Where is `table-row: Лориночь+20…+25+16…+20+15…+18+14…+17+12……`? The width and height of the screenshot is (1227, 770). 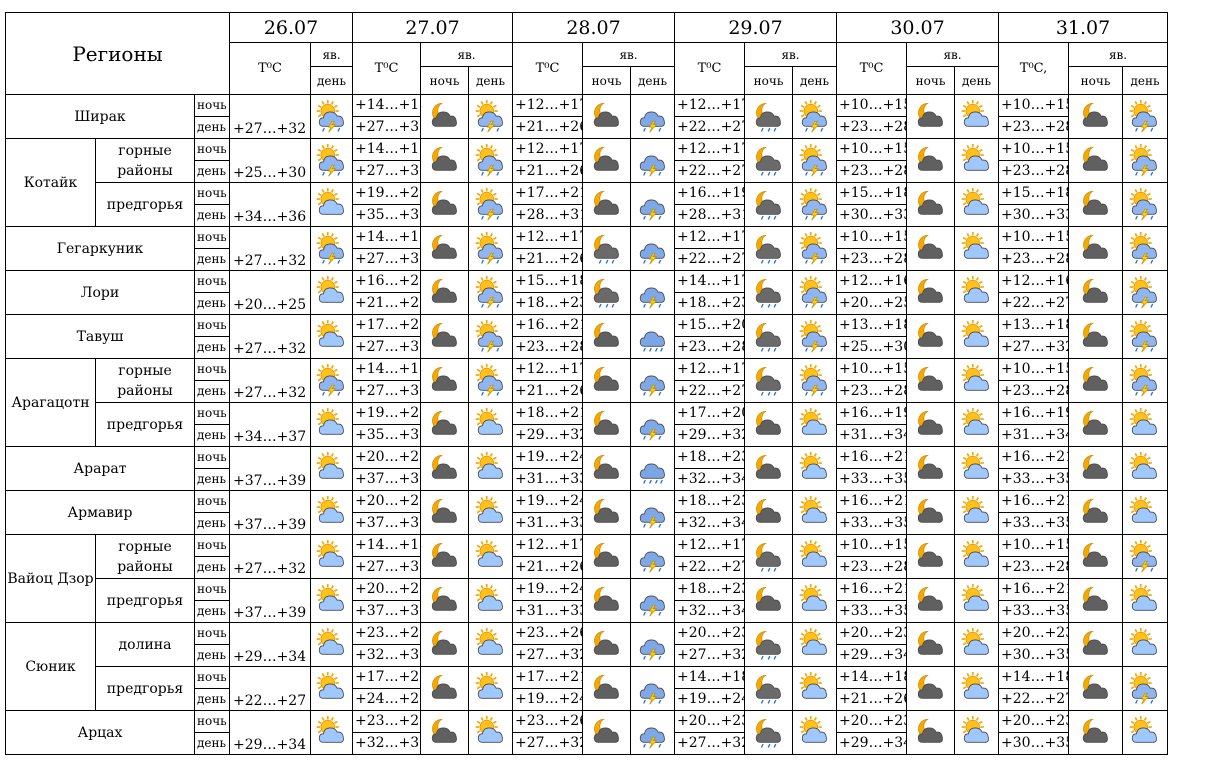
table-row: Лориночь+20…+25+16…+20+15…+18+14…+17+12…… is located at coordinates (611, 292).